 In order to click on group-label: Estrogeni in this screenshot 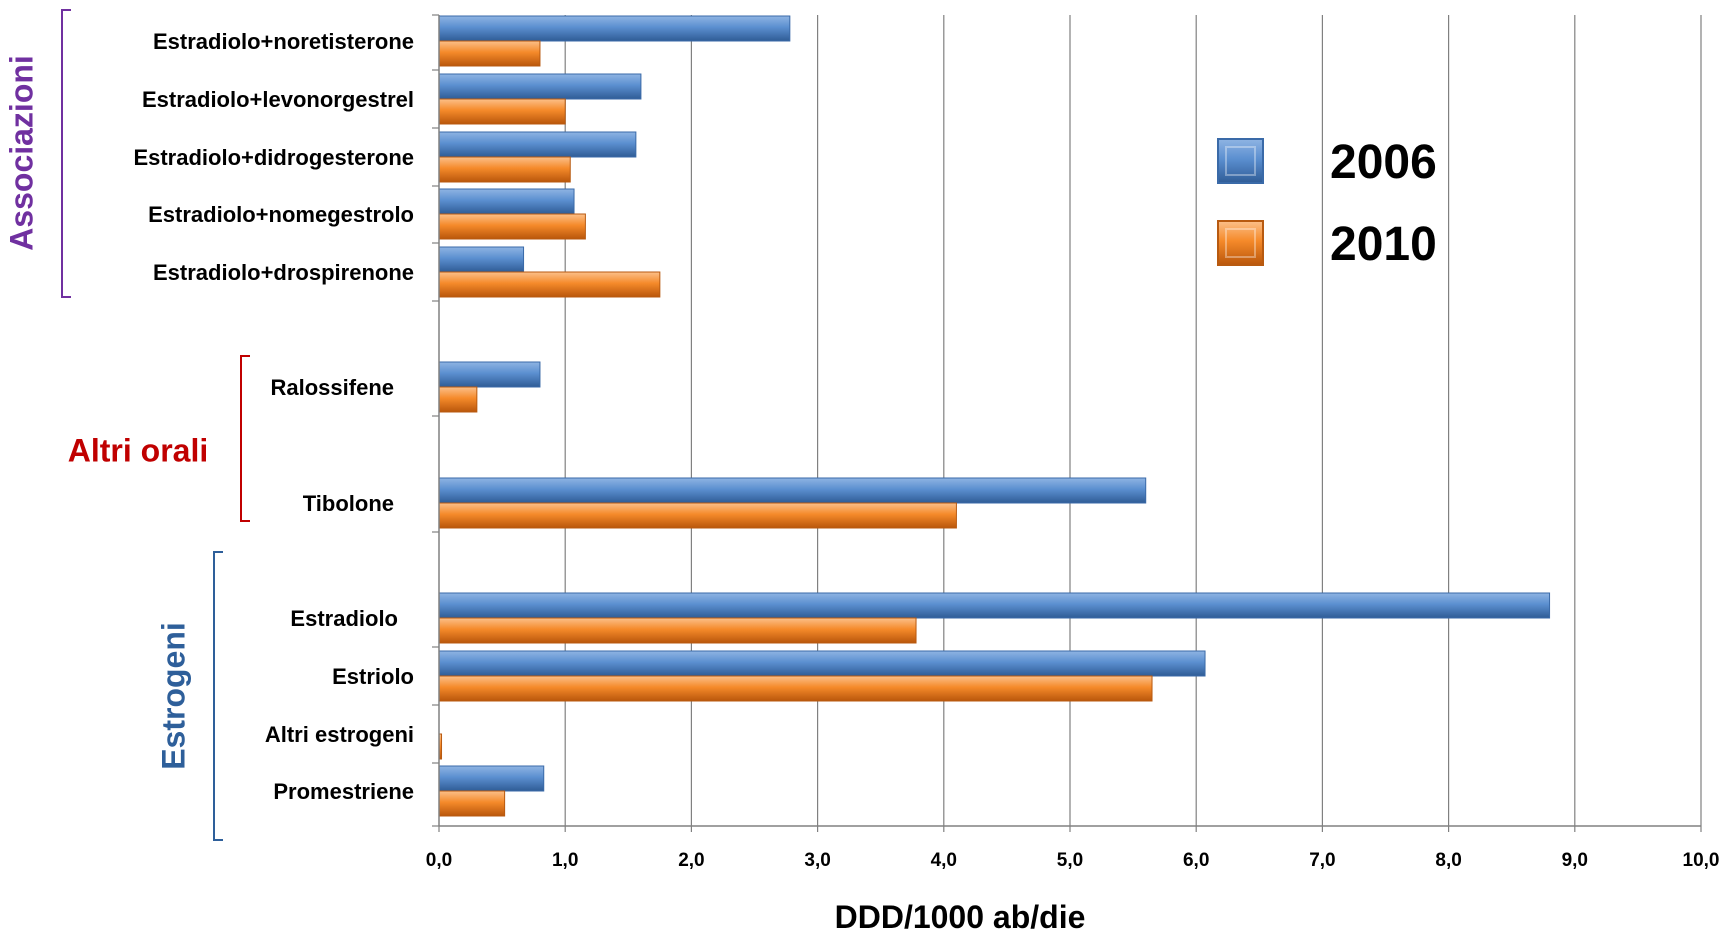, I will do `click(173, 696)`.